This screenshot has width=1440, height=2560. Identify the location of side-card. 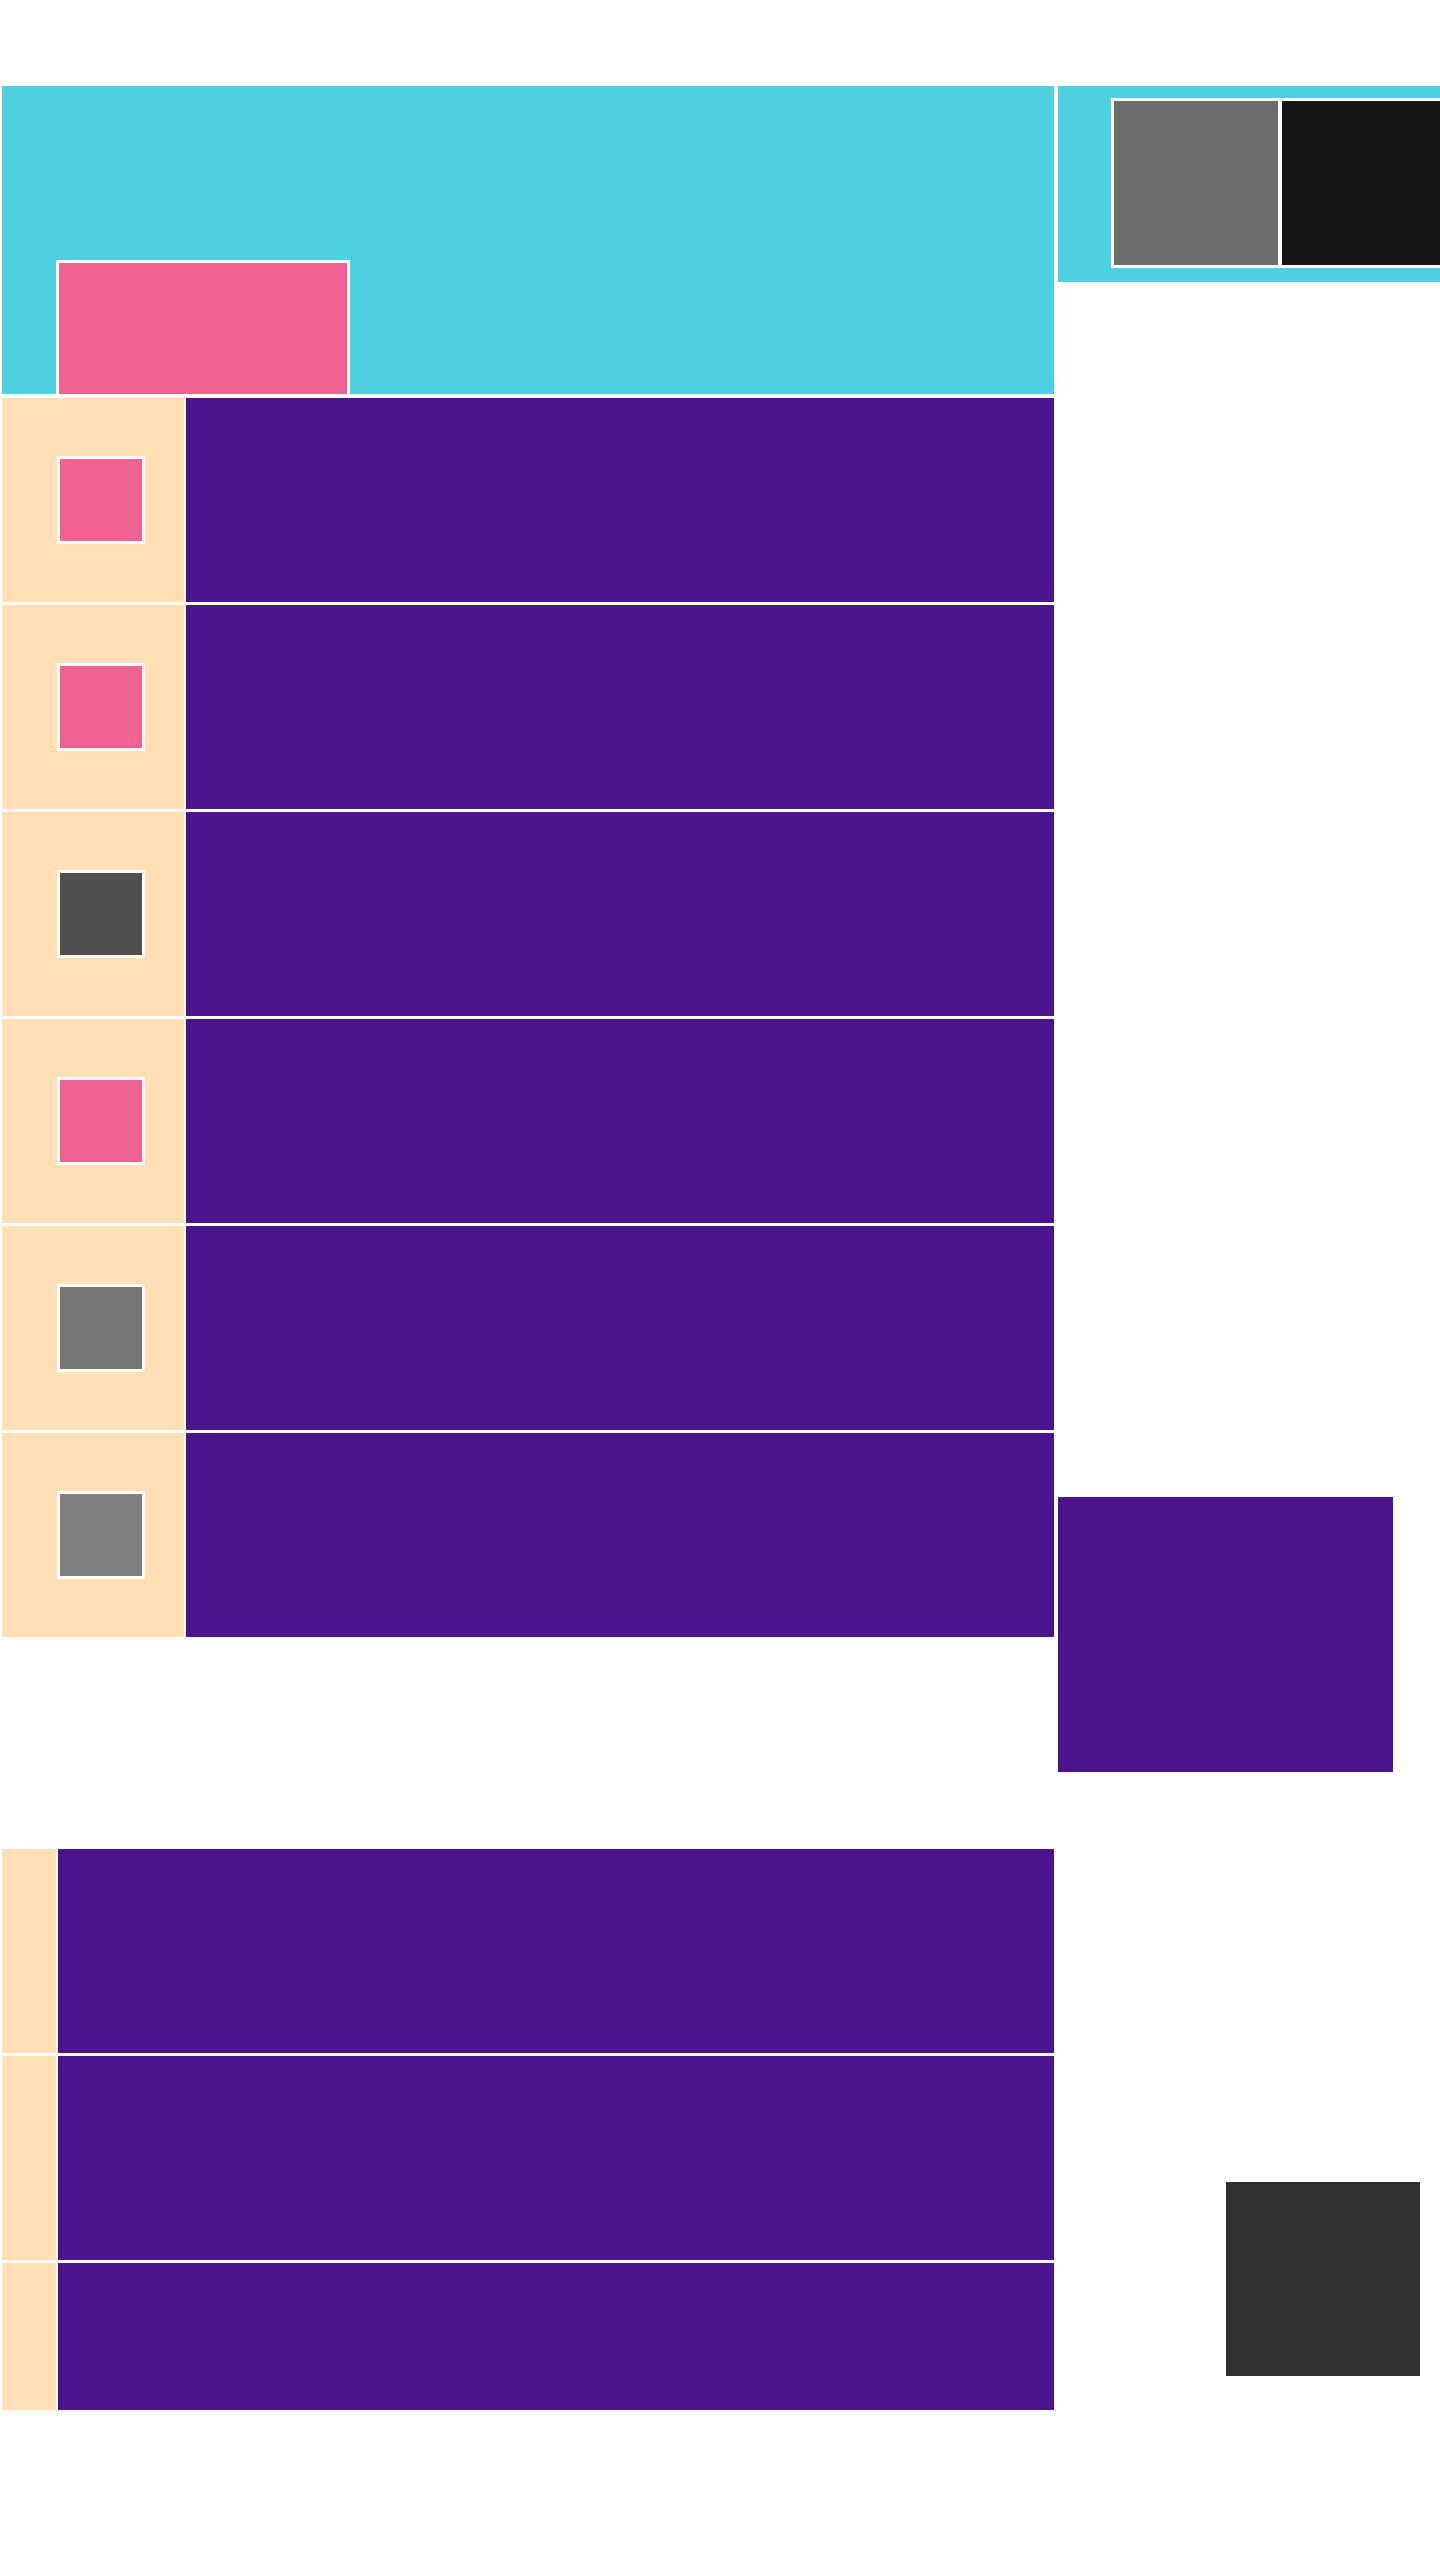
(1225, 1634).